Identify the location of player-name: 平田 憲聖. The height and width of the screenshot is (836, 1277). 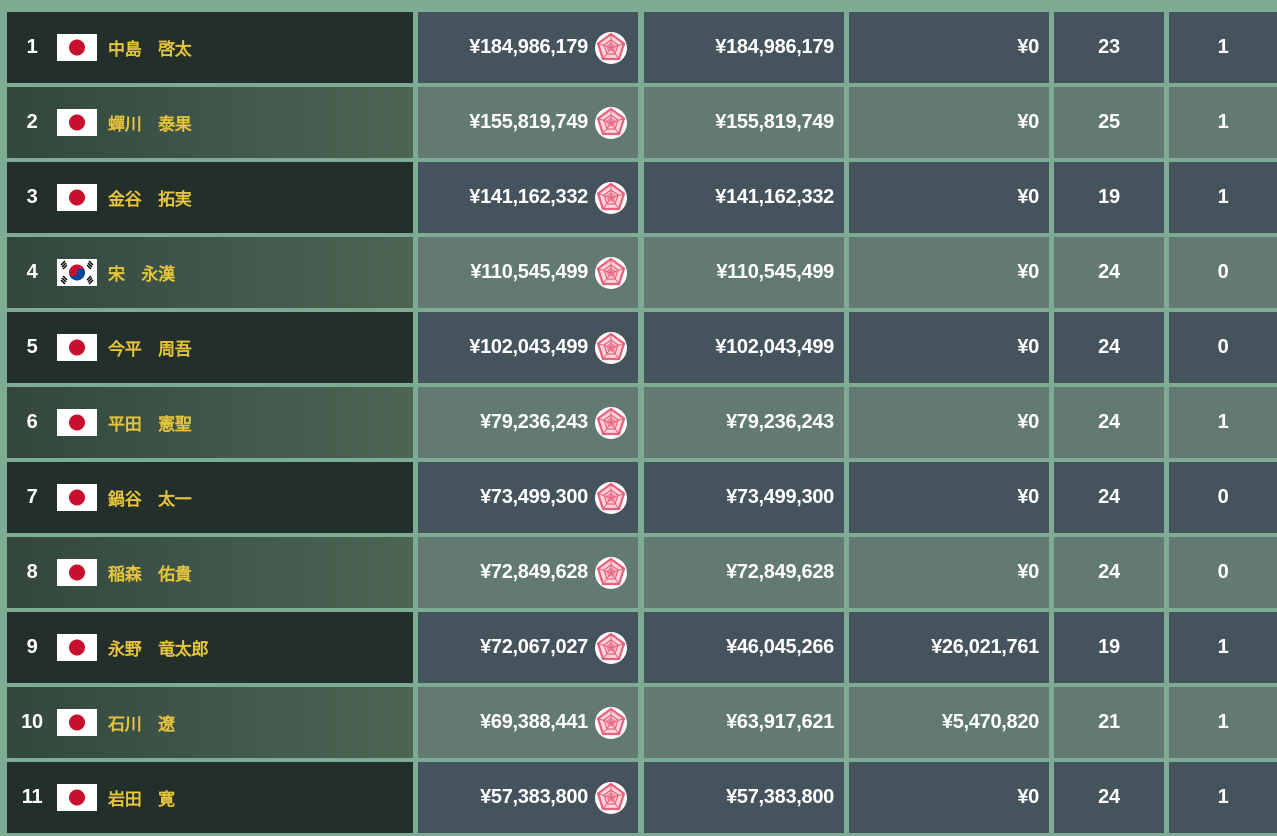
(150, 424).